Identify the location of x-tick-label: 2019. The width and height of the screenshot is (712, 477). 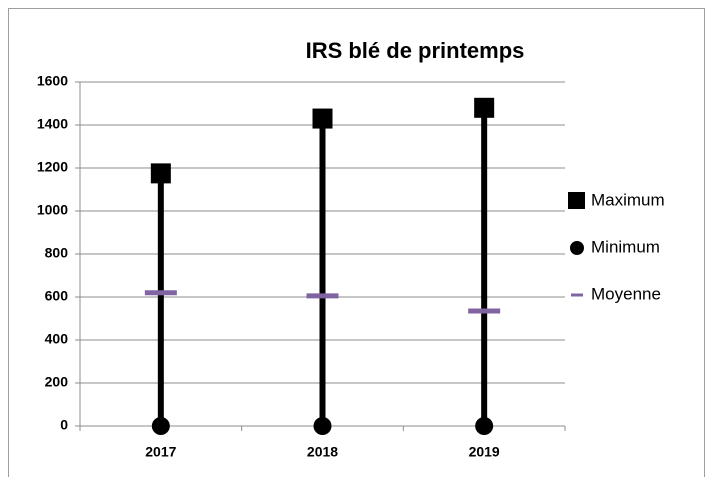
(484, 452).